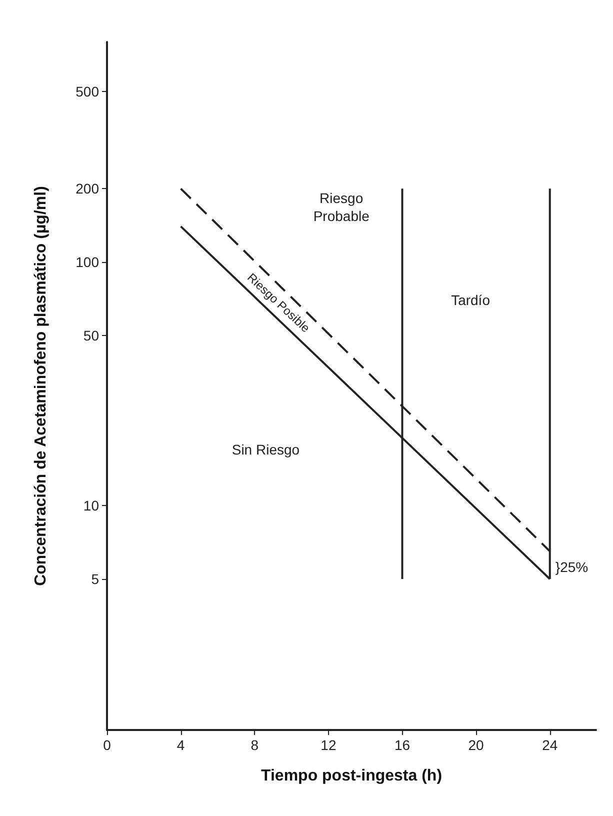  Describe the element at coordinates (88, 92) in the screenshot. I see `y-tick-label: 500` at that location.